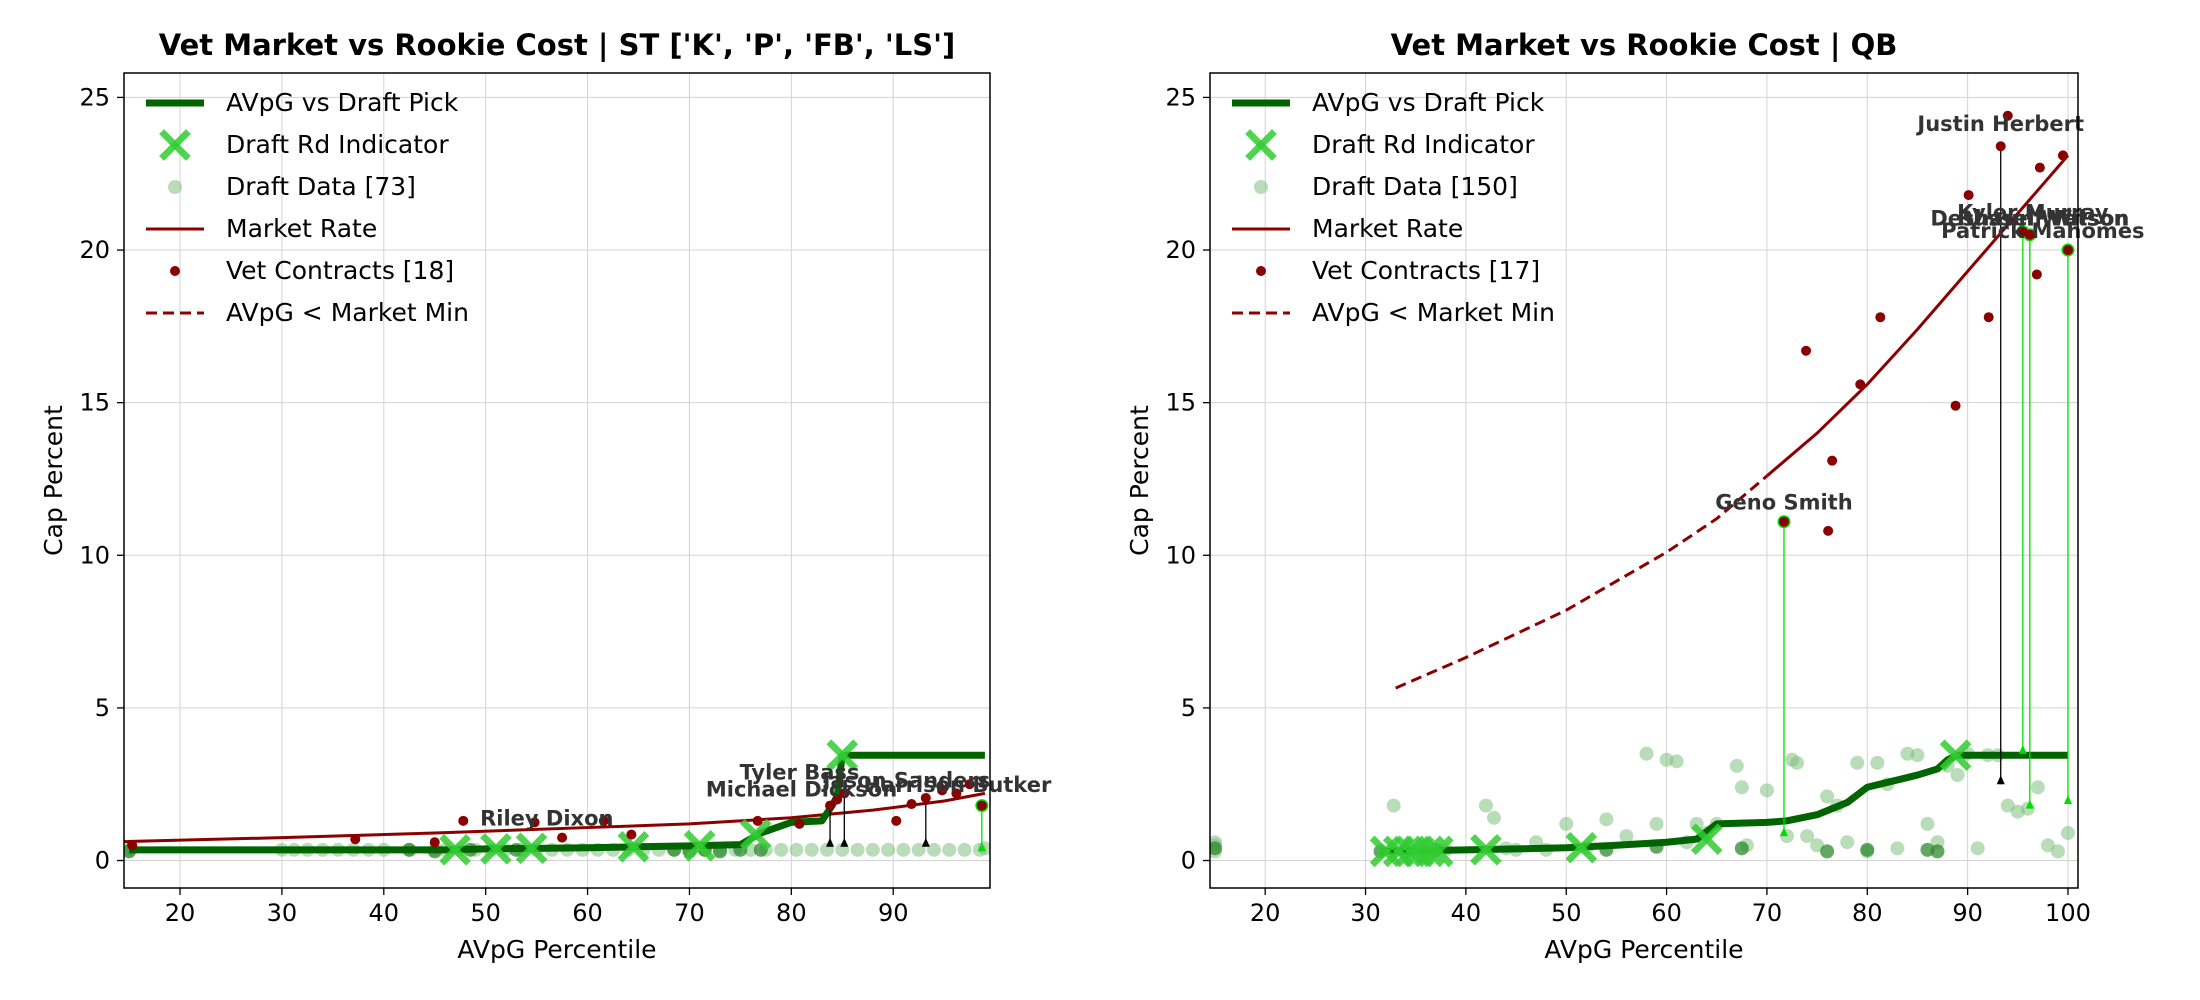  I want to click on legend-swatch-draft-rd, so click(1261, 145).